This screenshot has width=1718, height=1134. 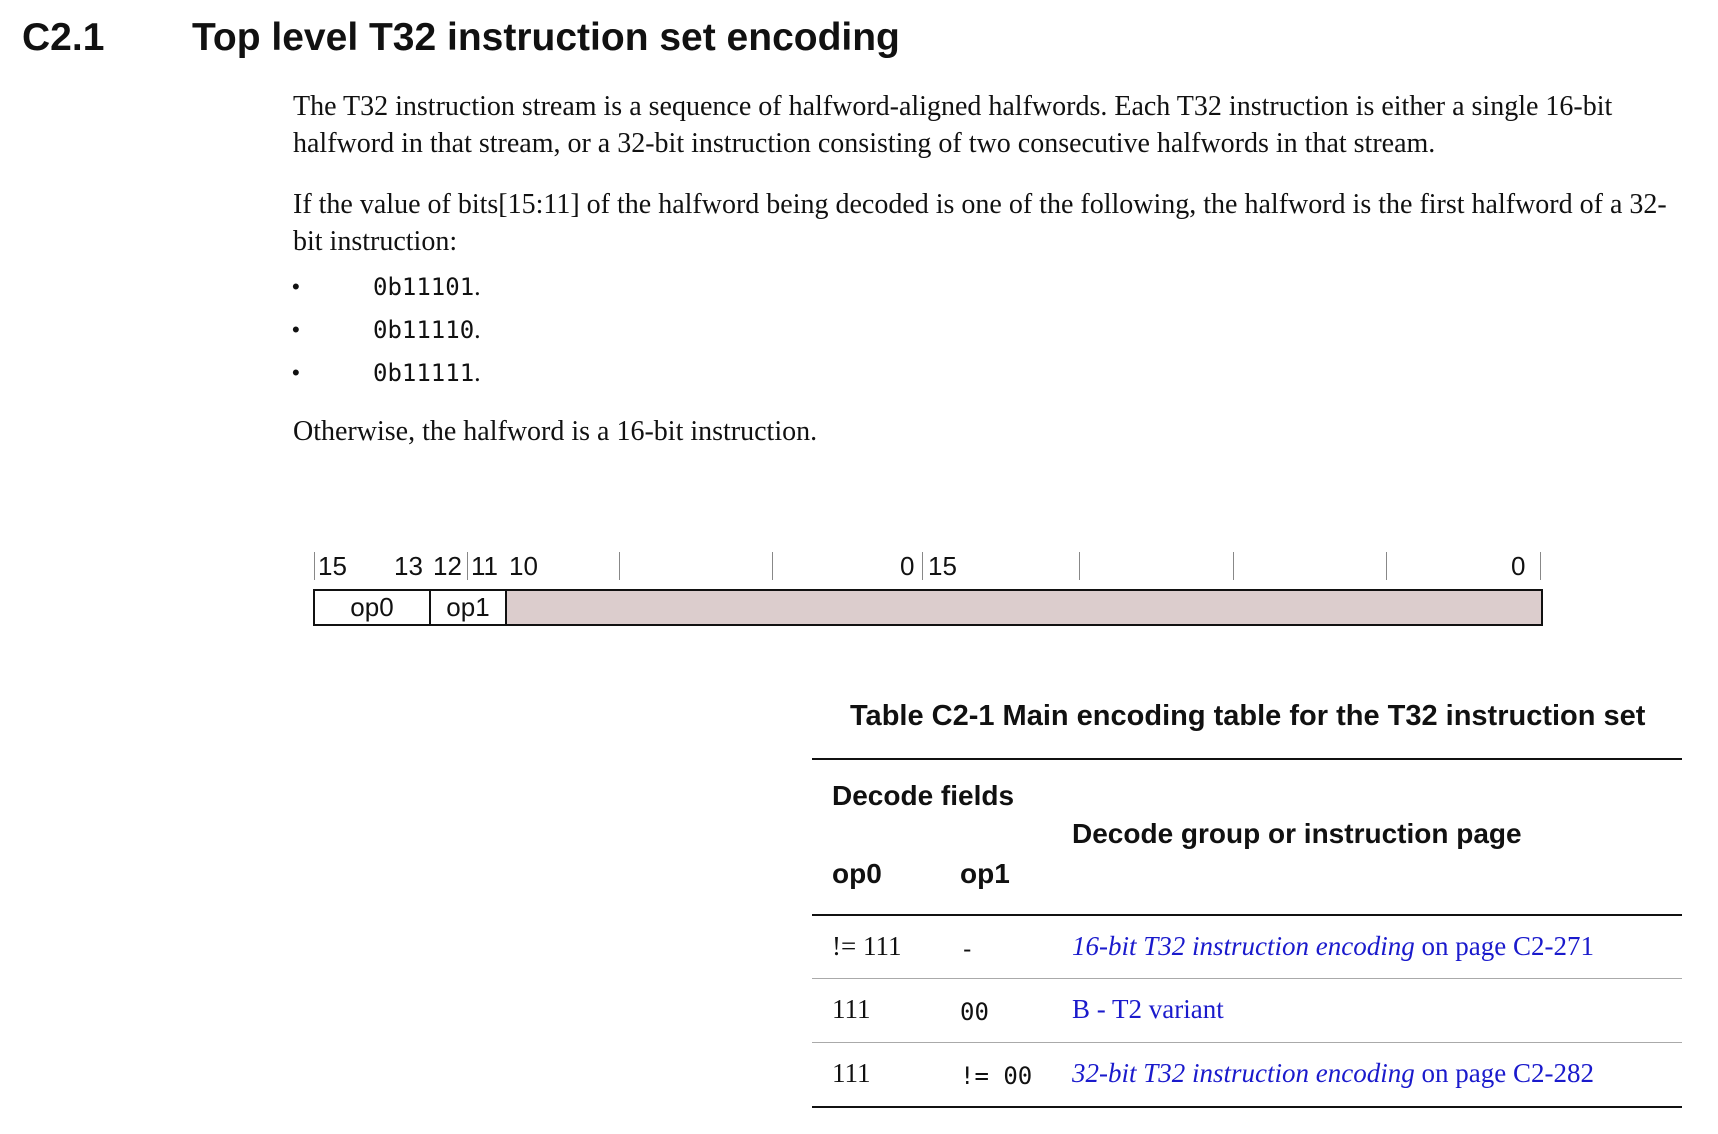 I want to click on cell-op1: 00, so click(x=974, y=1012).